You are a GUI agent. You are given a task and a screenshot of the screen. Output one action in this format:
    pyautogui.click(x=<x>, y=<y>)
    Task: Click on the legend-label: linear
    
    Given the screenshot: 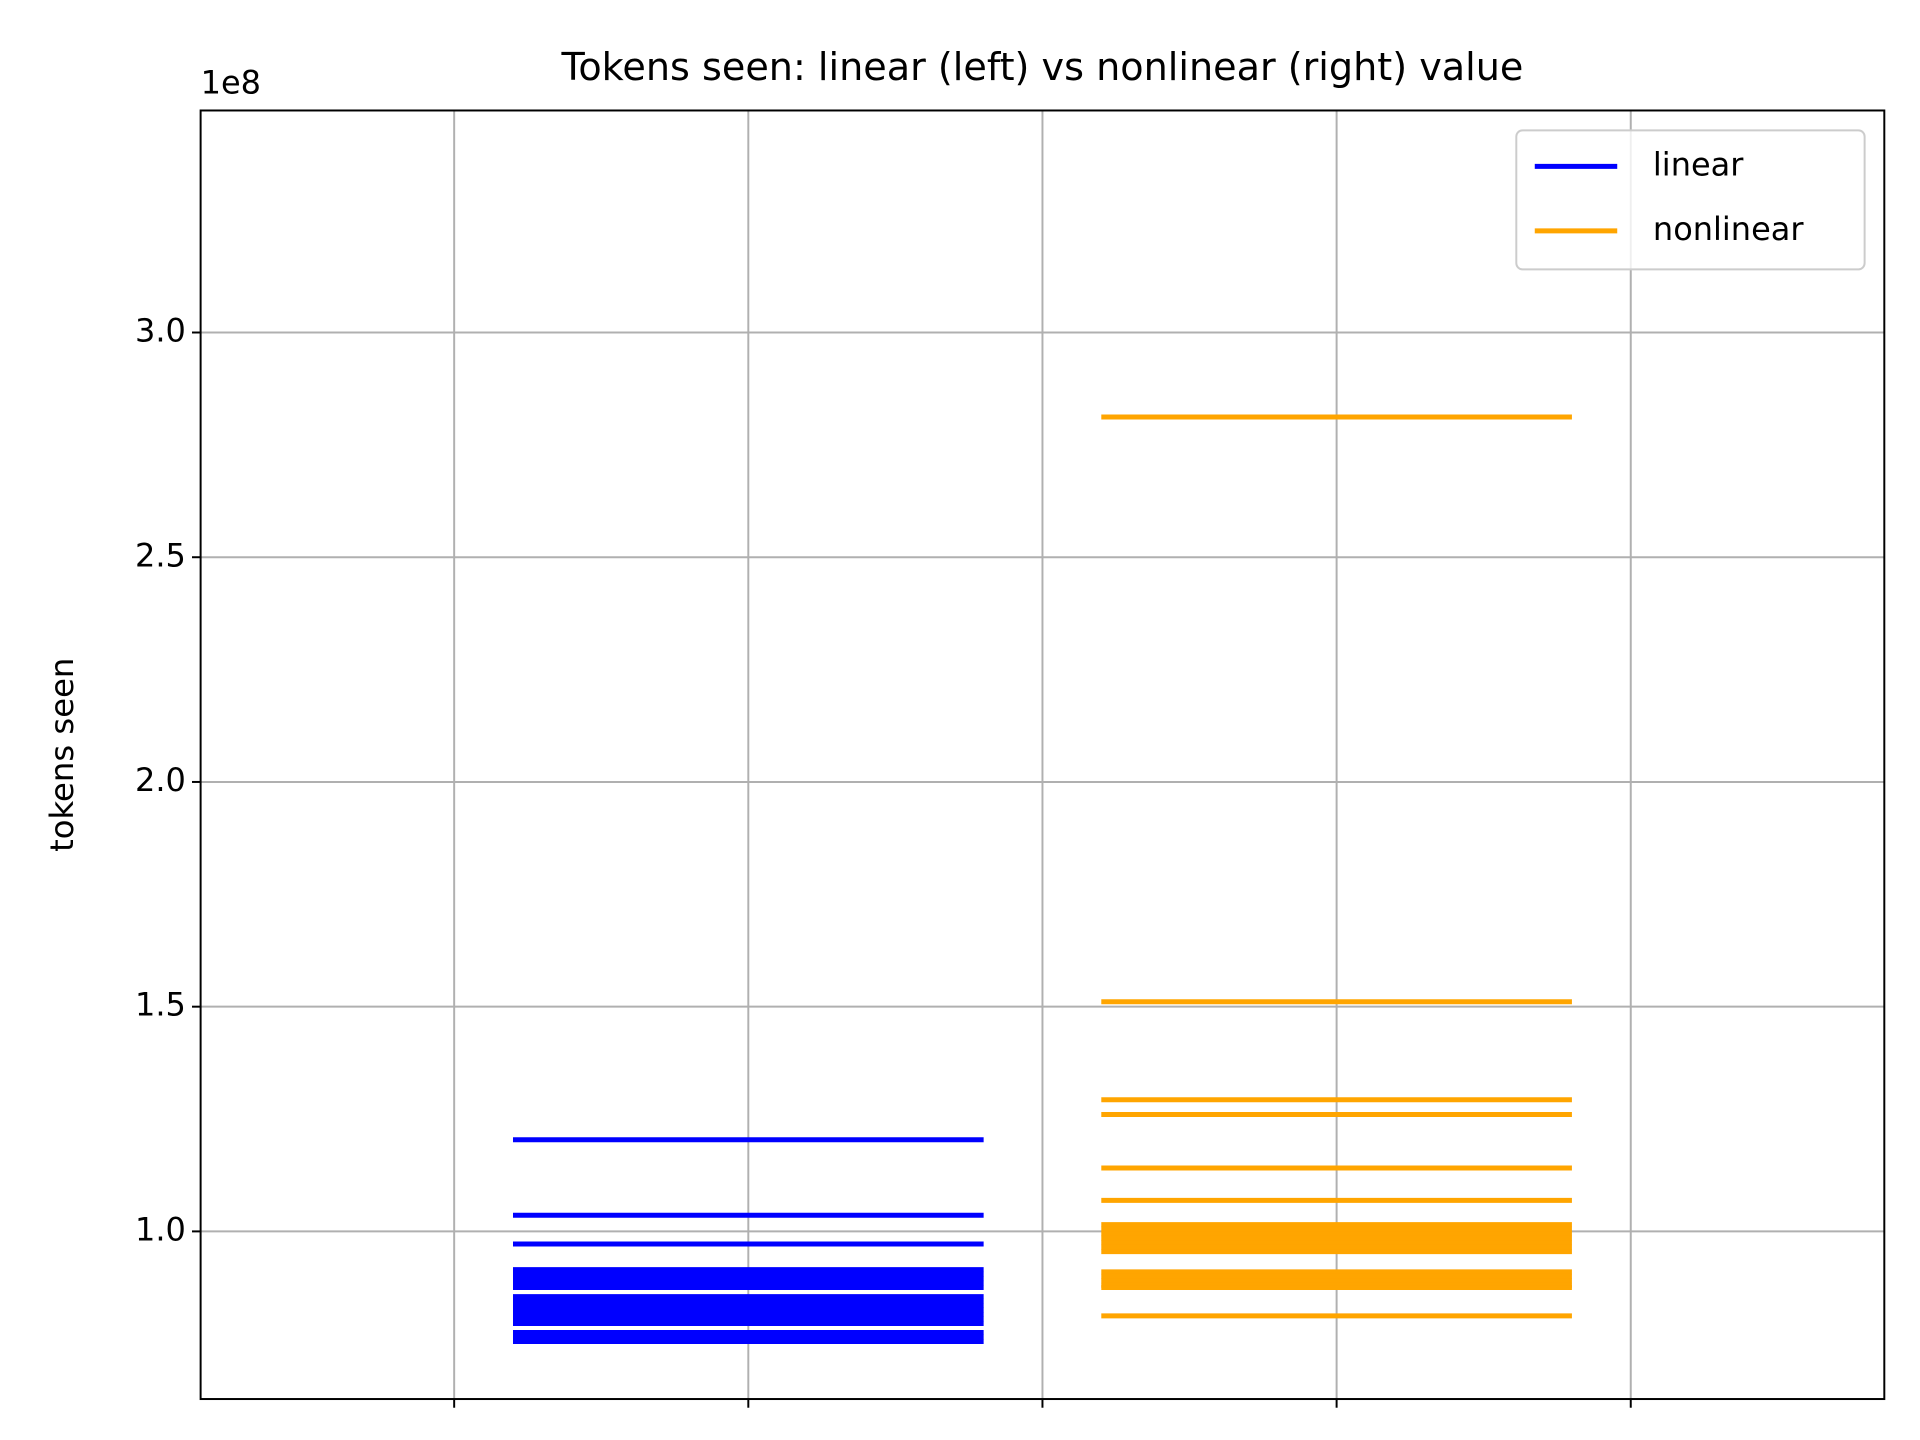 What is the action you would take?
    pyautogui.click(x=1698, y=164)
    